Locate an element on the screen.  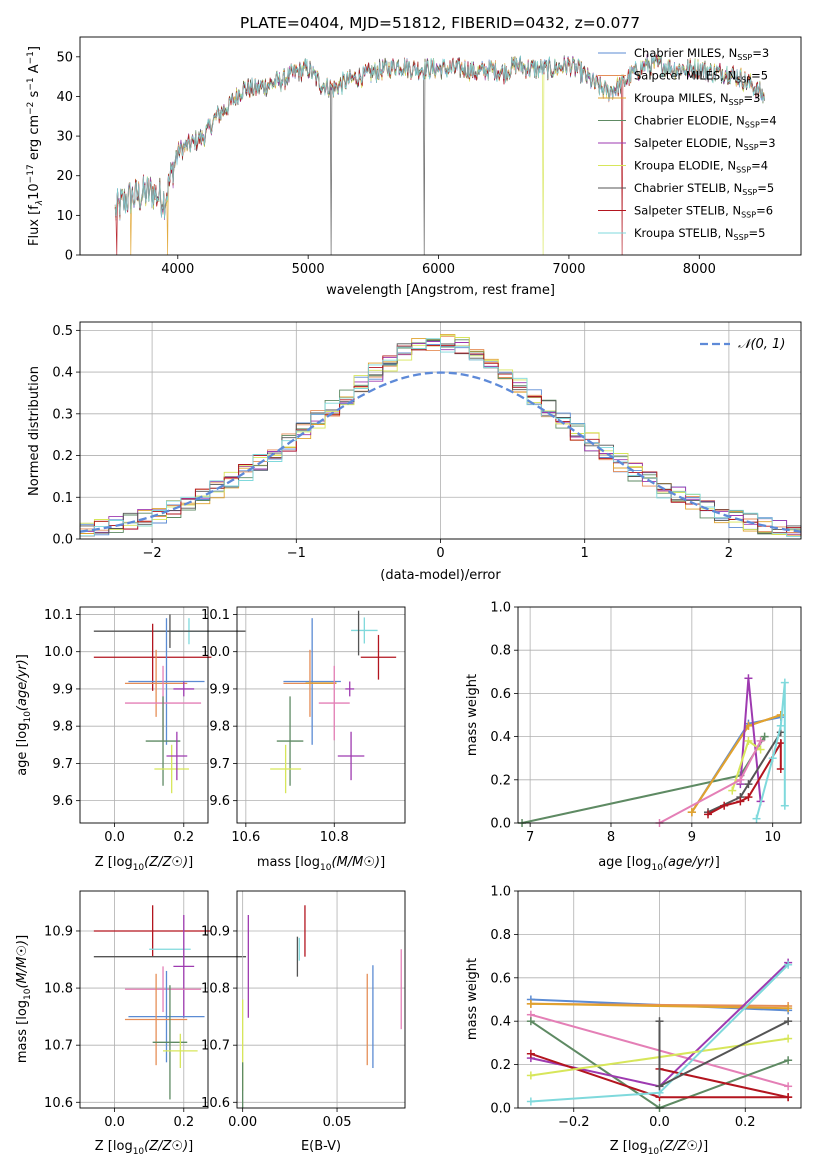
x-axis-label: E(B-V) is located at coordinates (321, 1146).